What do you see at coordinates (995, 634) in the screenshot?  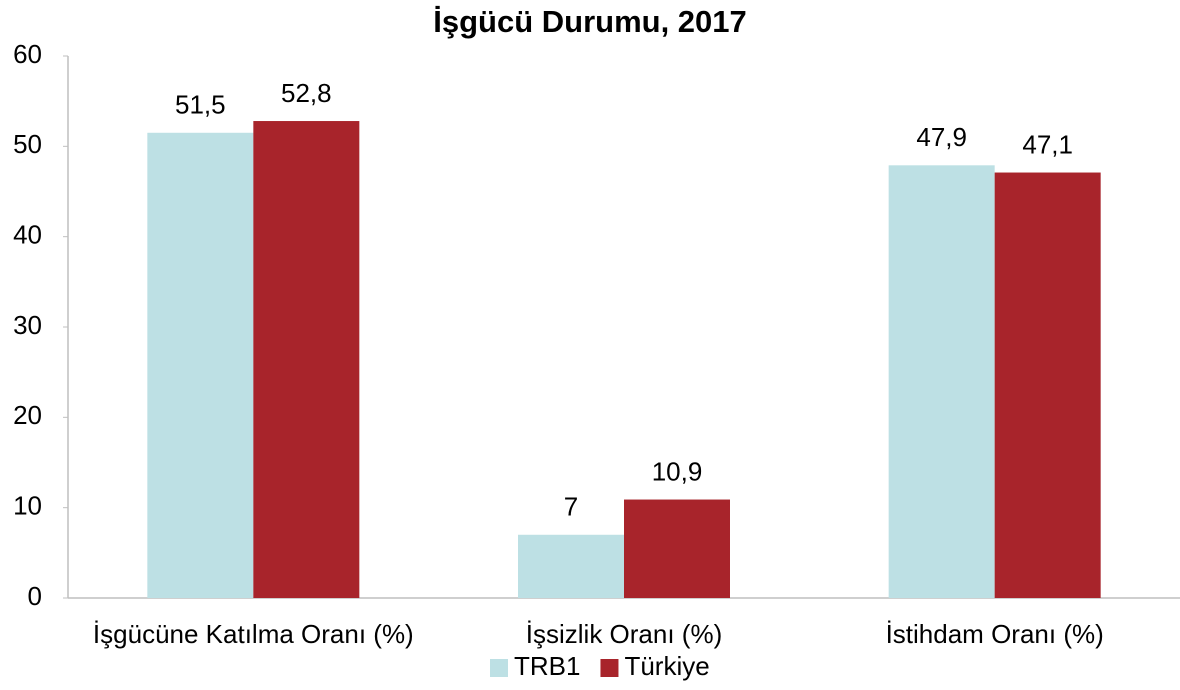 I see `x-tick-label: İstihdam Oranı (%)` at bounding box center [995, 634].